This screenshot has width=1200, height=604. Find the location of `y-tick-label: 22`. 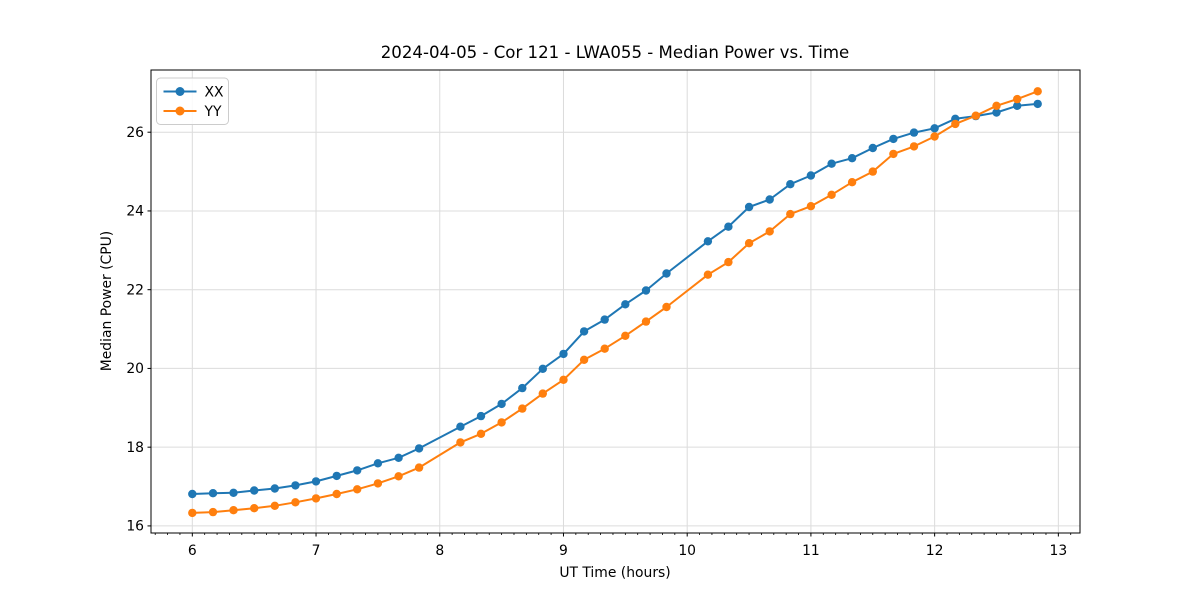

y-tick-label: 22 is located at coordinates (135, 290).